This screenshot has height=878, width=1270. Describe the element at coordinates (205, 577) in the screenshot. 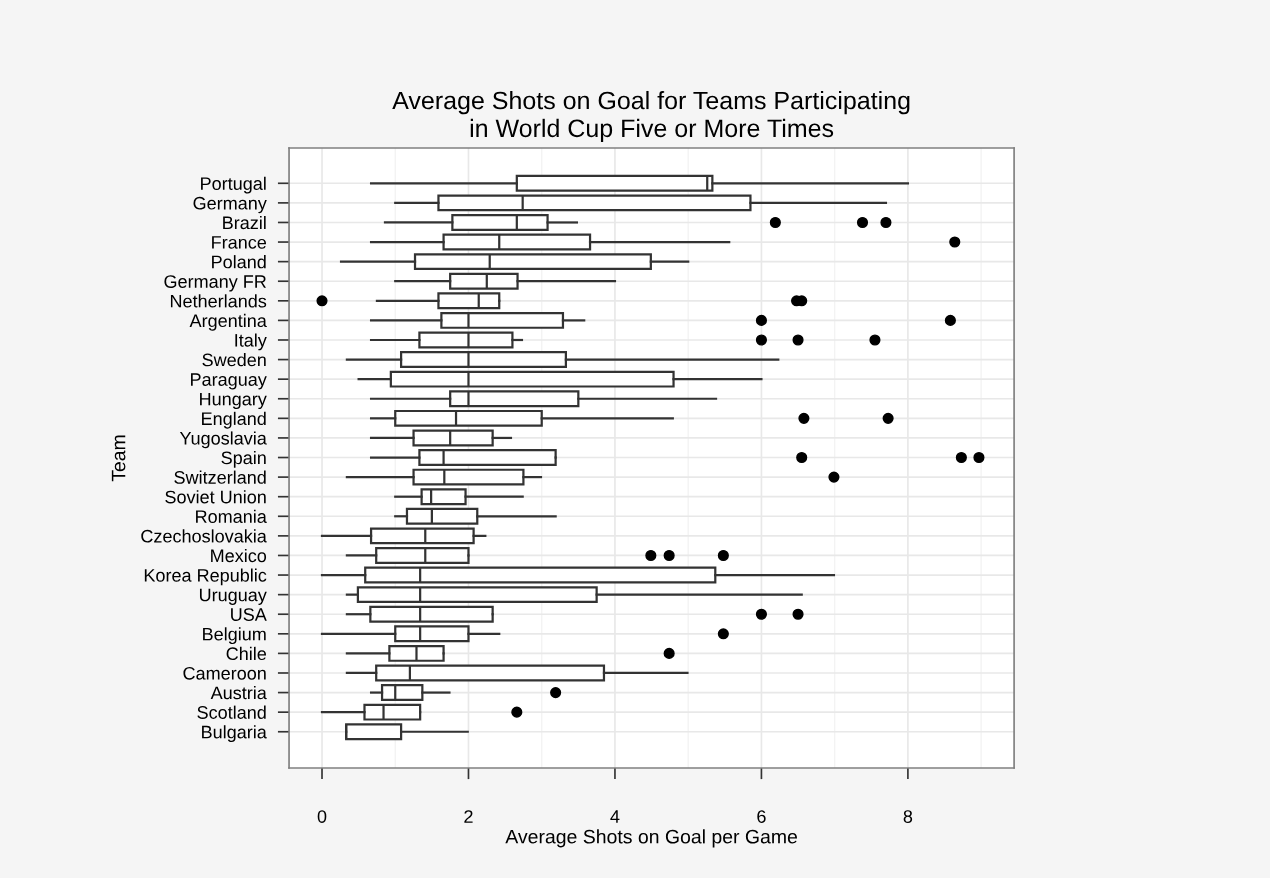

I see `y-tick-label: Korea Republic` at that location.